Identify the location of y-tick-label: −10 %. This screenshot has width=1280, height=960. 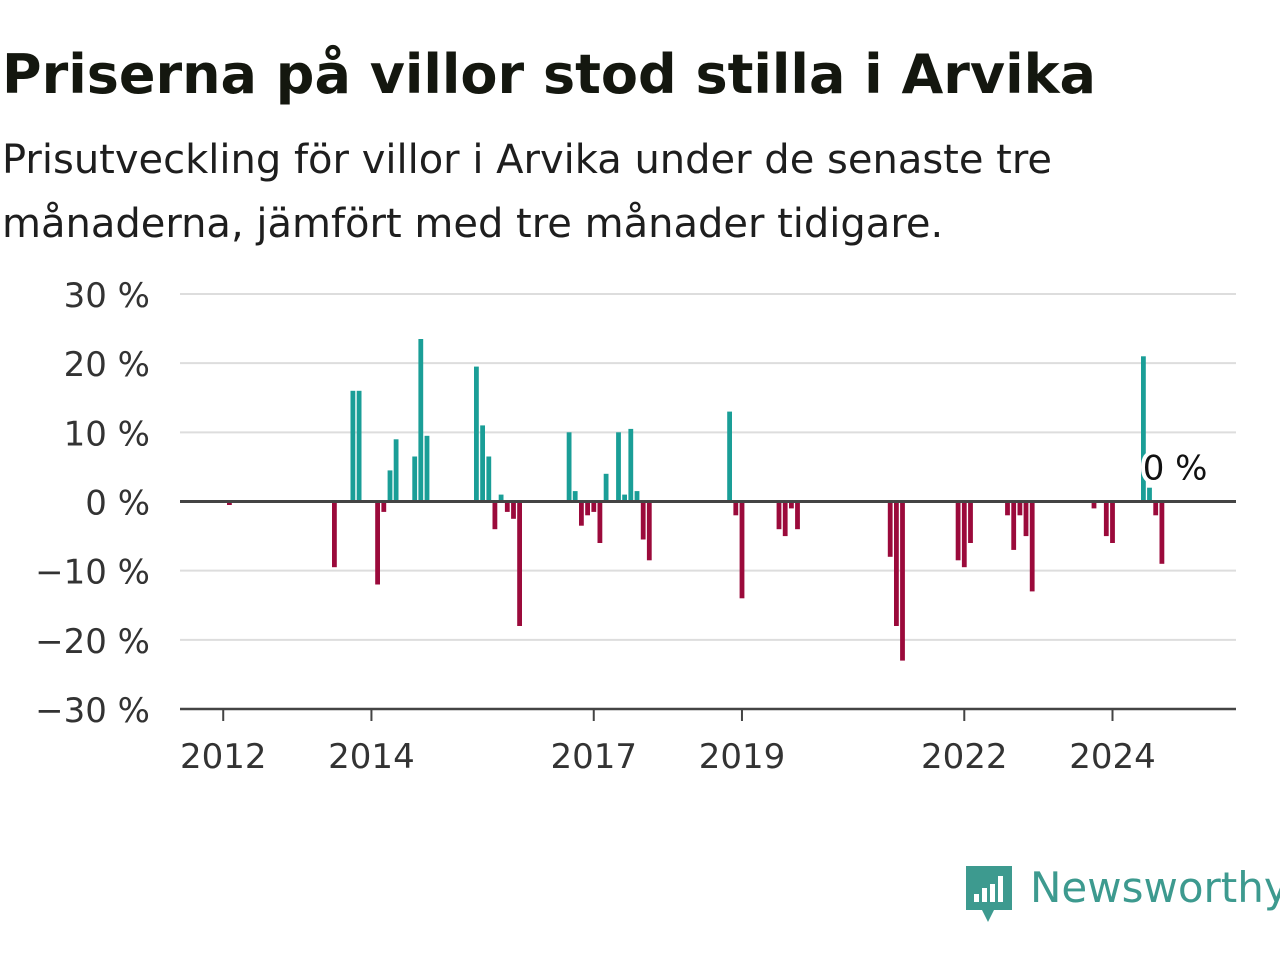
(92, 573).